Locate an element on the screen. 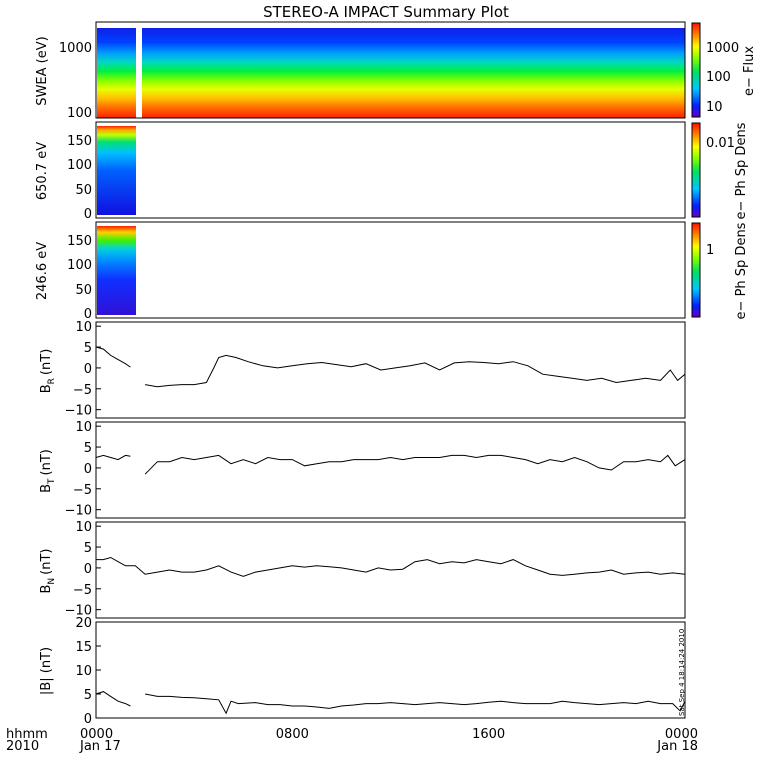 Image resolution: width=780 pixels, height=784 pixels. bn-ytick-label: 10 is located at coordinates (83, 527).